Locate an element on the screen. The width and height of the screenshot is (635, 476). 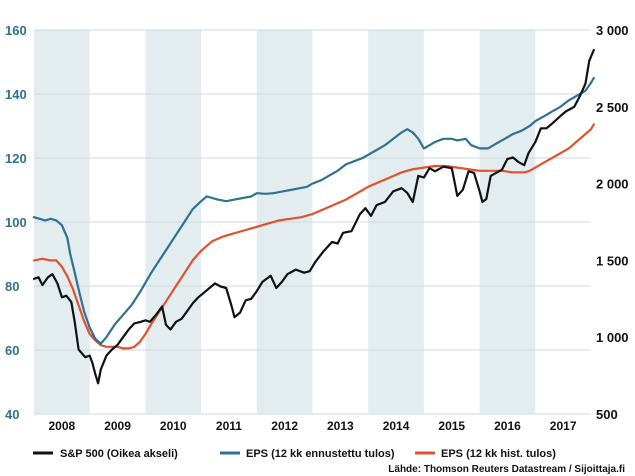
x-tick-label-2011: 2011 is located at coordinates (229, 426).